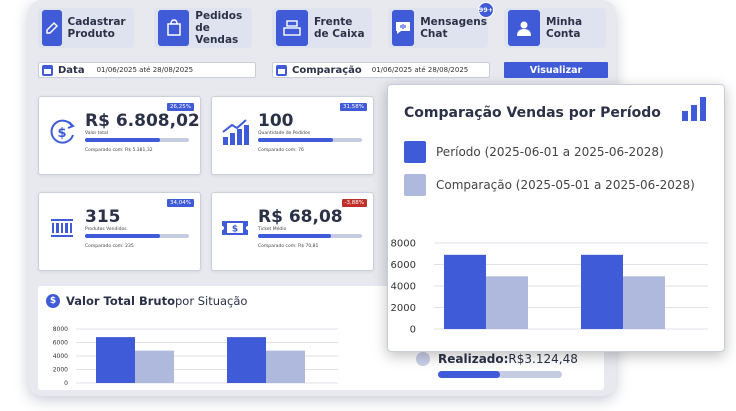 The image size is (736, 411). I want to click on section-title: $ Valor Total Bruto por Situação, so click(146, 301).